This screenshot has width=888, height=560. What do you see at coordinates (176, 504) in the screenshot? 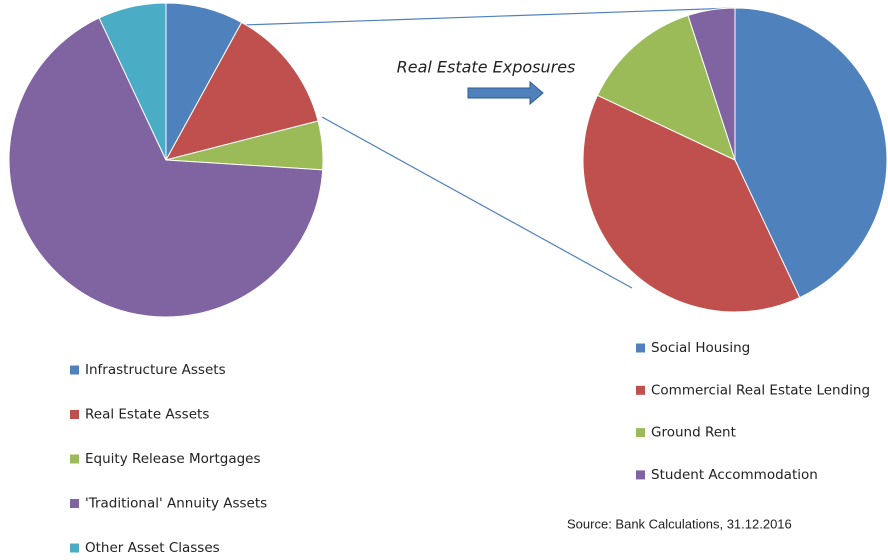
I see `legend-label: 'Traditional' Annuity Assets` at bounding box center [176, 504].